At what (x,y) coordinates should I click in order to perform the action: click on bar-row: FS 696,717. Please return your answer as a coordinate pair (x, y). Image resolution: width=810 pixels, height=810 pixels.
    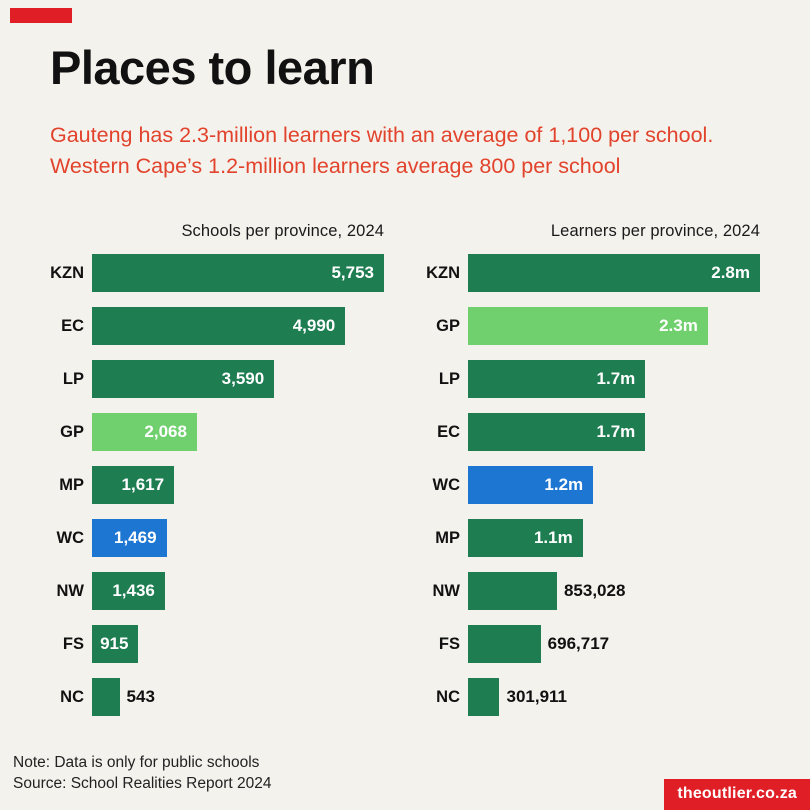
    Looking at the image, I should click on (593, 644).